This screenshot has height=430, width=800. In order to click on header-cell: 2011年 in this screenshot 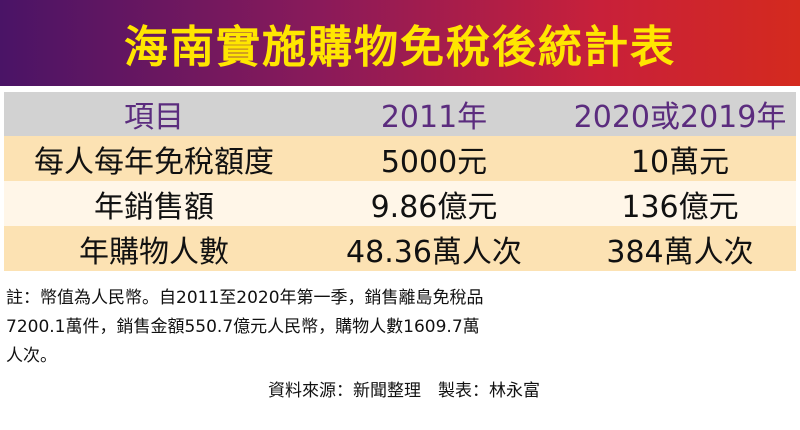, I will do `click(434, 114)`.